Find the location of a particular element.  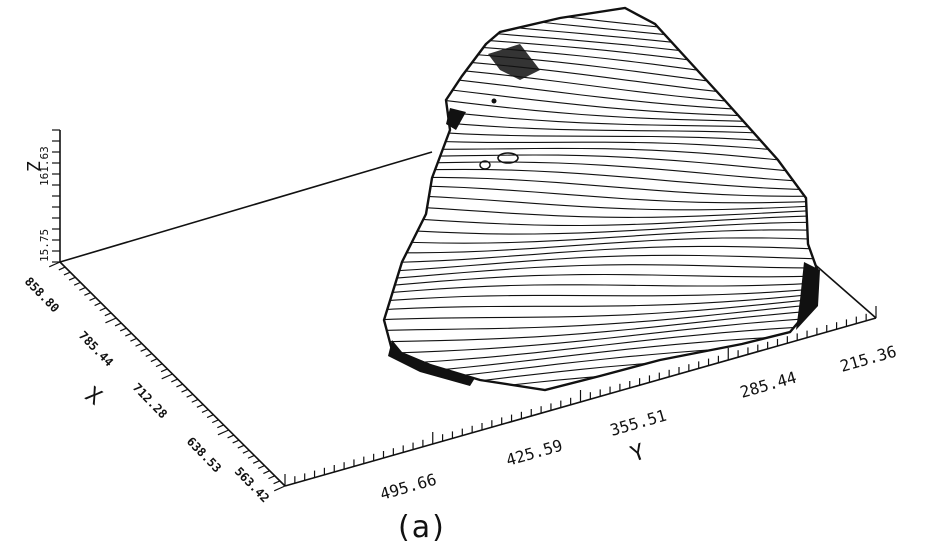

x-tick-label-0: 858.80 is located at coordinates (42, 294).